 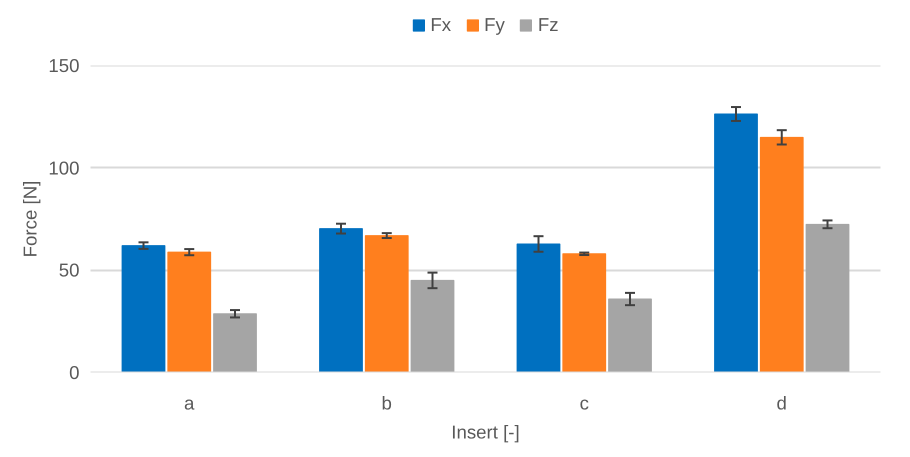 I want to click on legend-label: Fy, so click(x=494, y=25).